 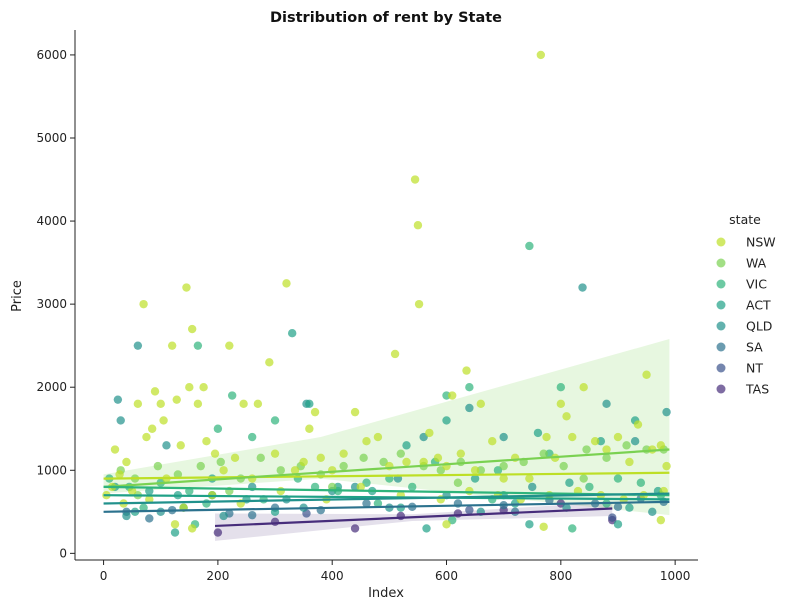 I want to click on legend-label-qld: QLD, so click(x=759, y=326).